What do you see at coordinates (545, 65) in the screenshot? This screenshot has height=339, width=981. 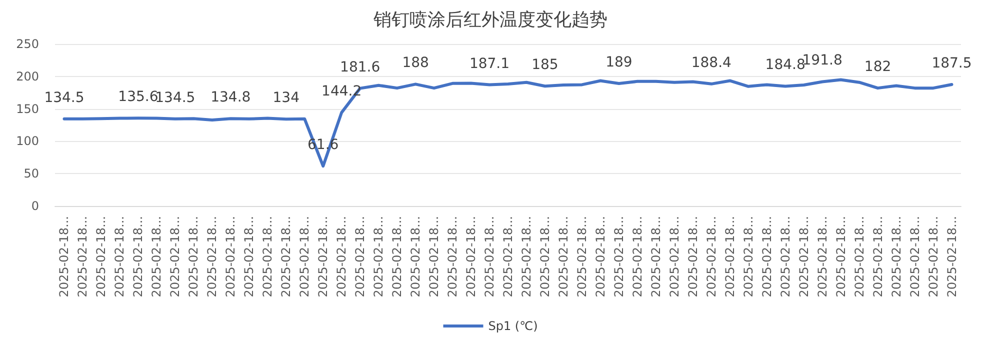 I see `data-label: 185` at bounding box center [545, 65].